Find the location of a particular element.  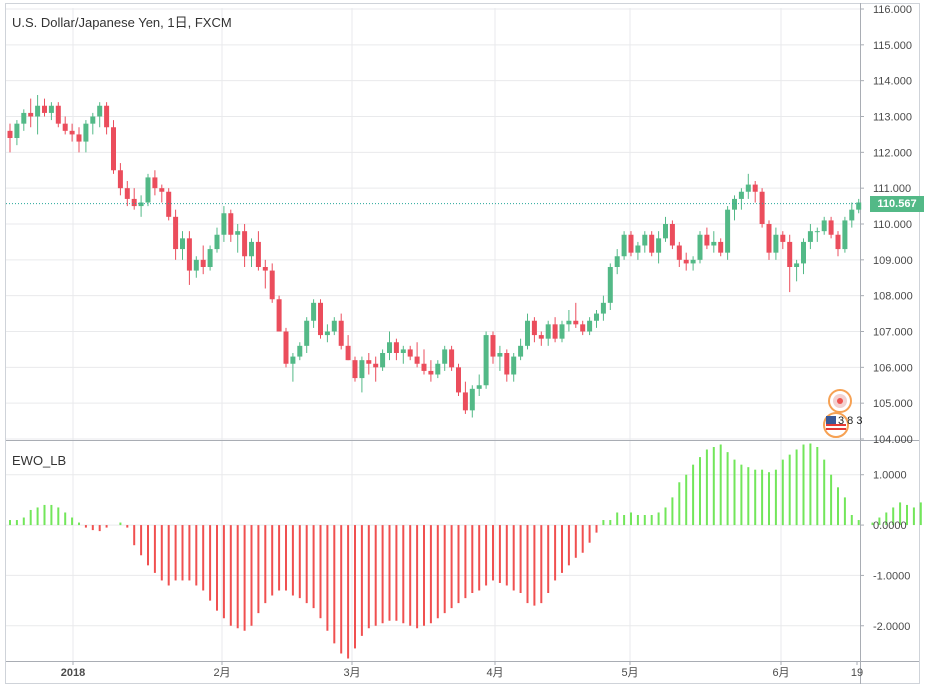

chart-title: U.S. Dollar/Japanese Yen, 1日, FXCM is located at coordinates (122, 22).